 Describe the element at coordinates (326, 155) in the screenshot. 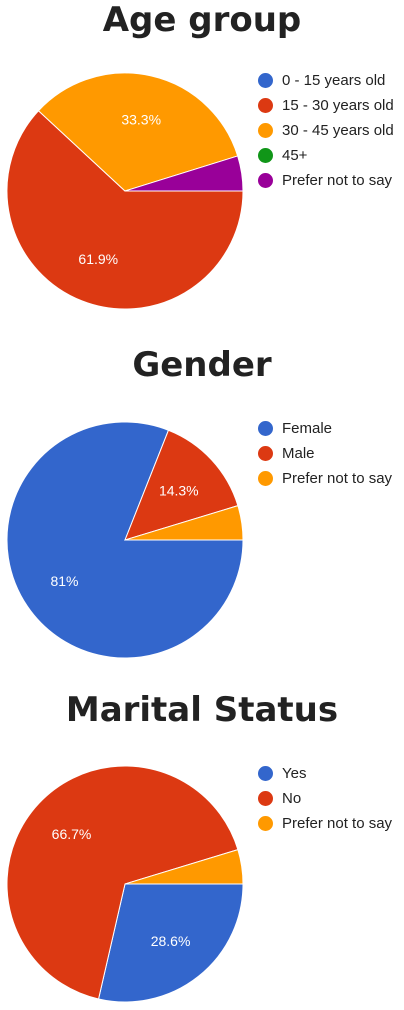

I see `legend-item-45: 45+` at that location.